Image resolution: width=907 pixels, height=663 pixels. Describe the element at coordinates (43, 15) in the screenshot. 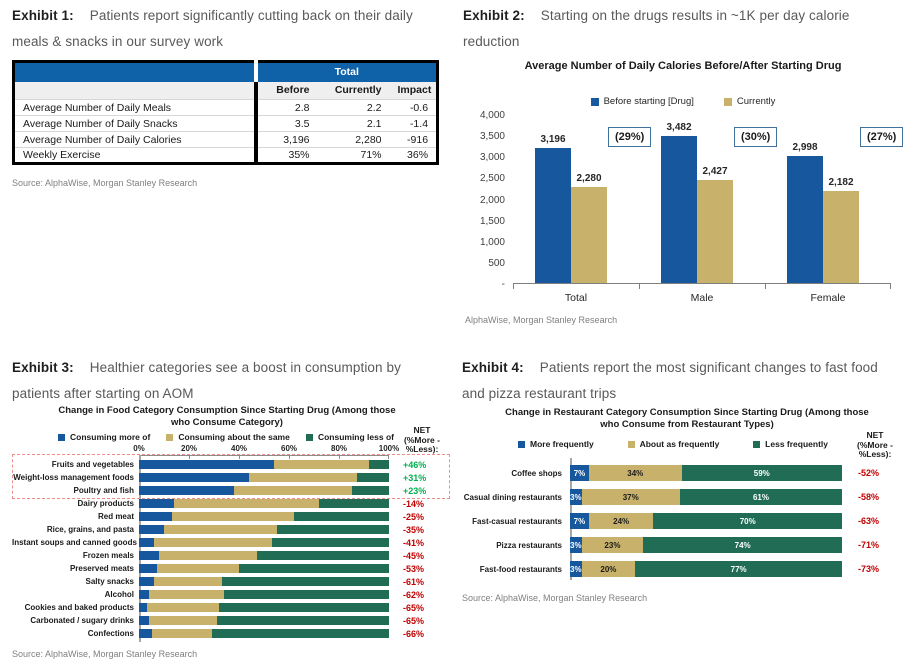

I see `exhibit-1-label: Exhibit 1:` at that location.